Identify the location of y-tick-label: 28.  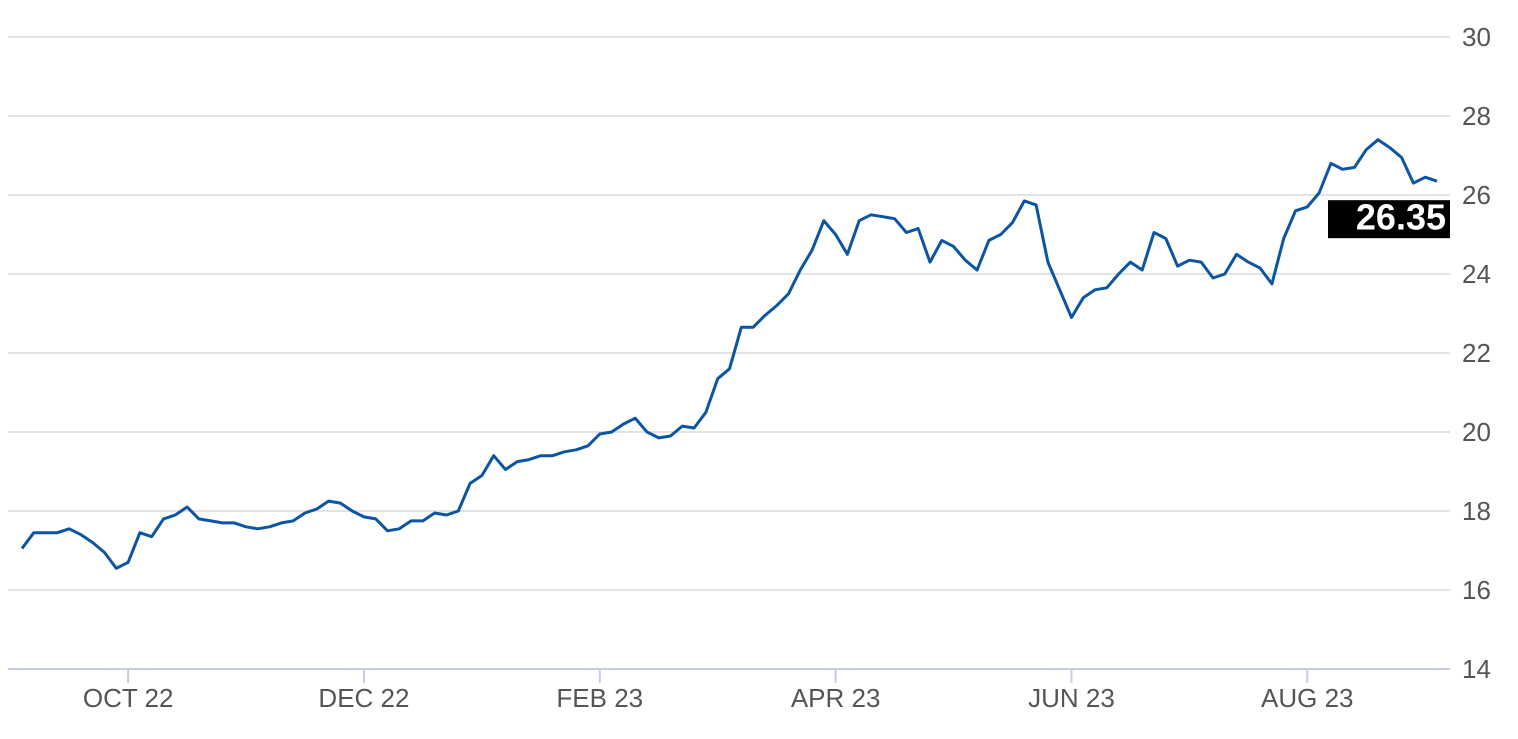
(1476, 116).